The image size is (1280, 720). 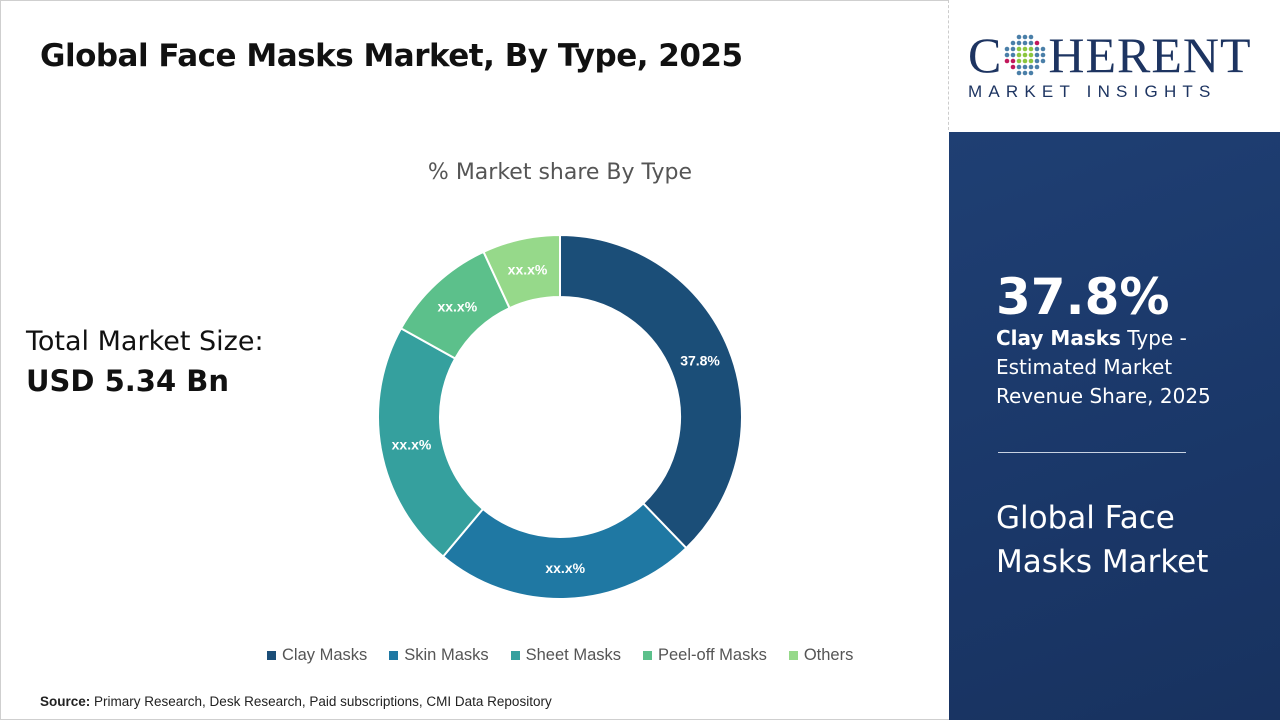 I want to click on slice-others, so click(x=521, y=271).